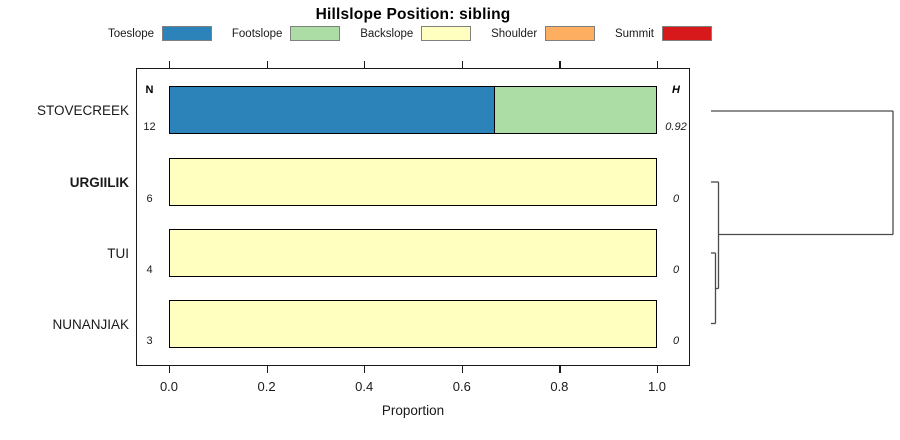 This screenshot has height=440, width=900. I want to click on x-axis-tick-label: 0.4, so click(364, 386).